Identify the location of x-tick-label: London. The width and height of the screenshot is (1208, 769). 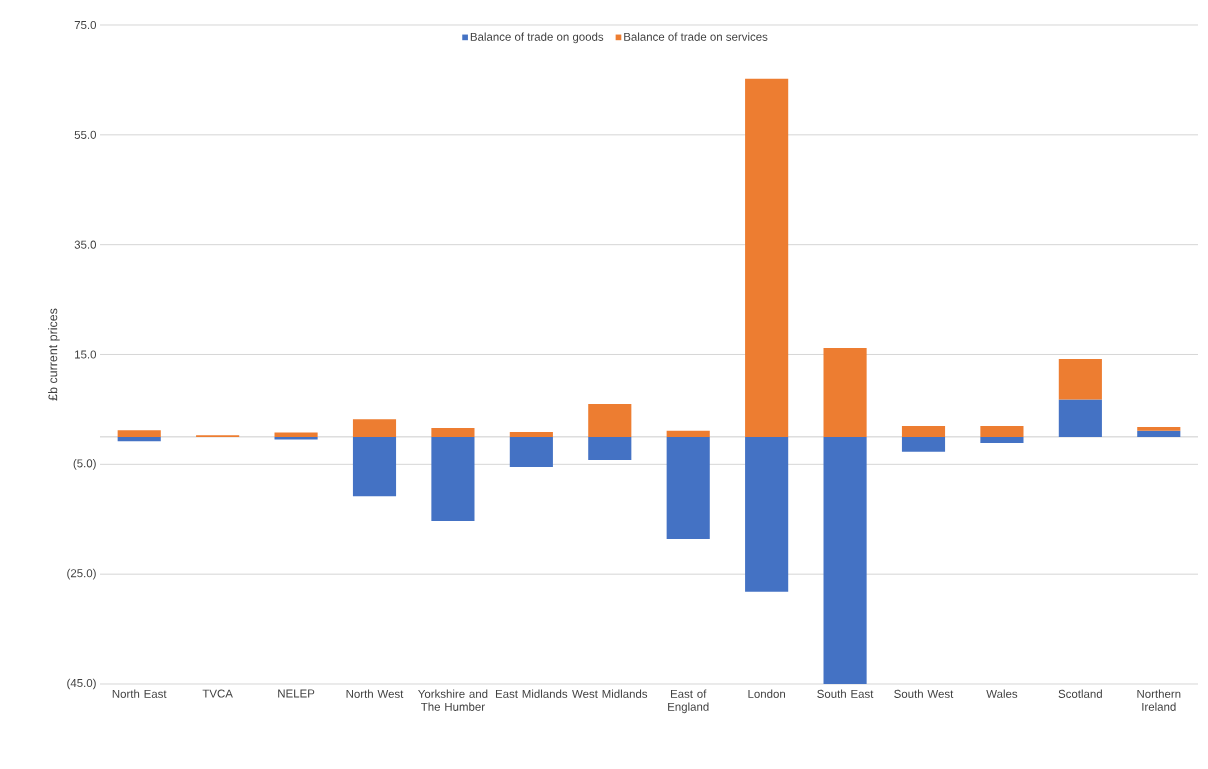
(766, 693).